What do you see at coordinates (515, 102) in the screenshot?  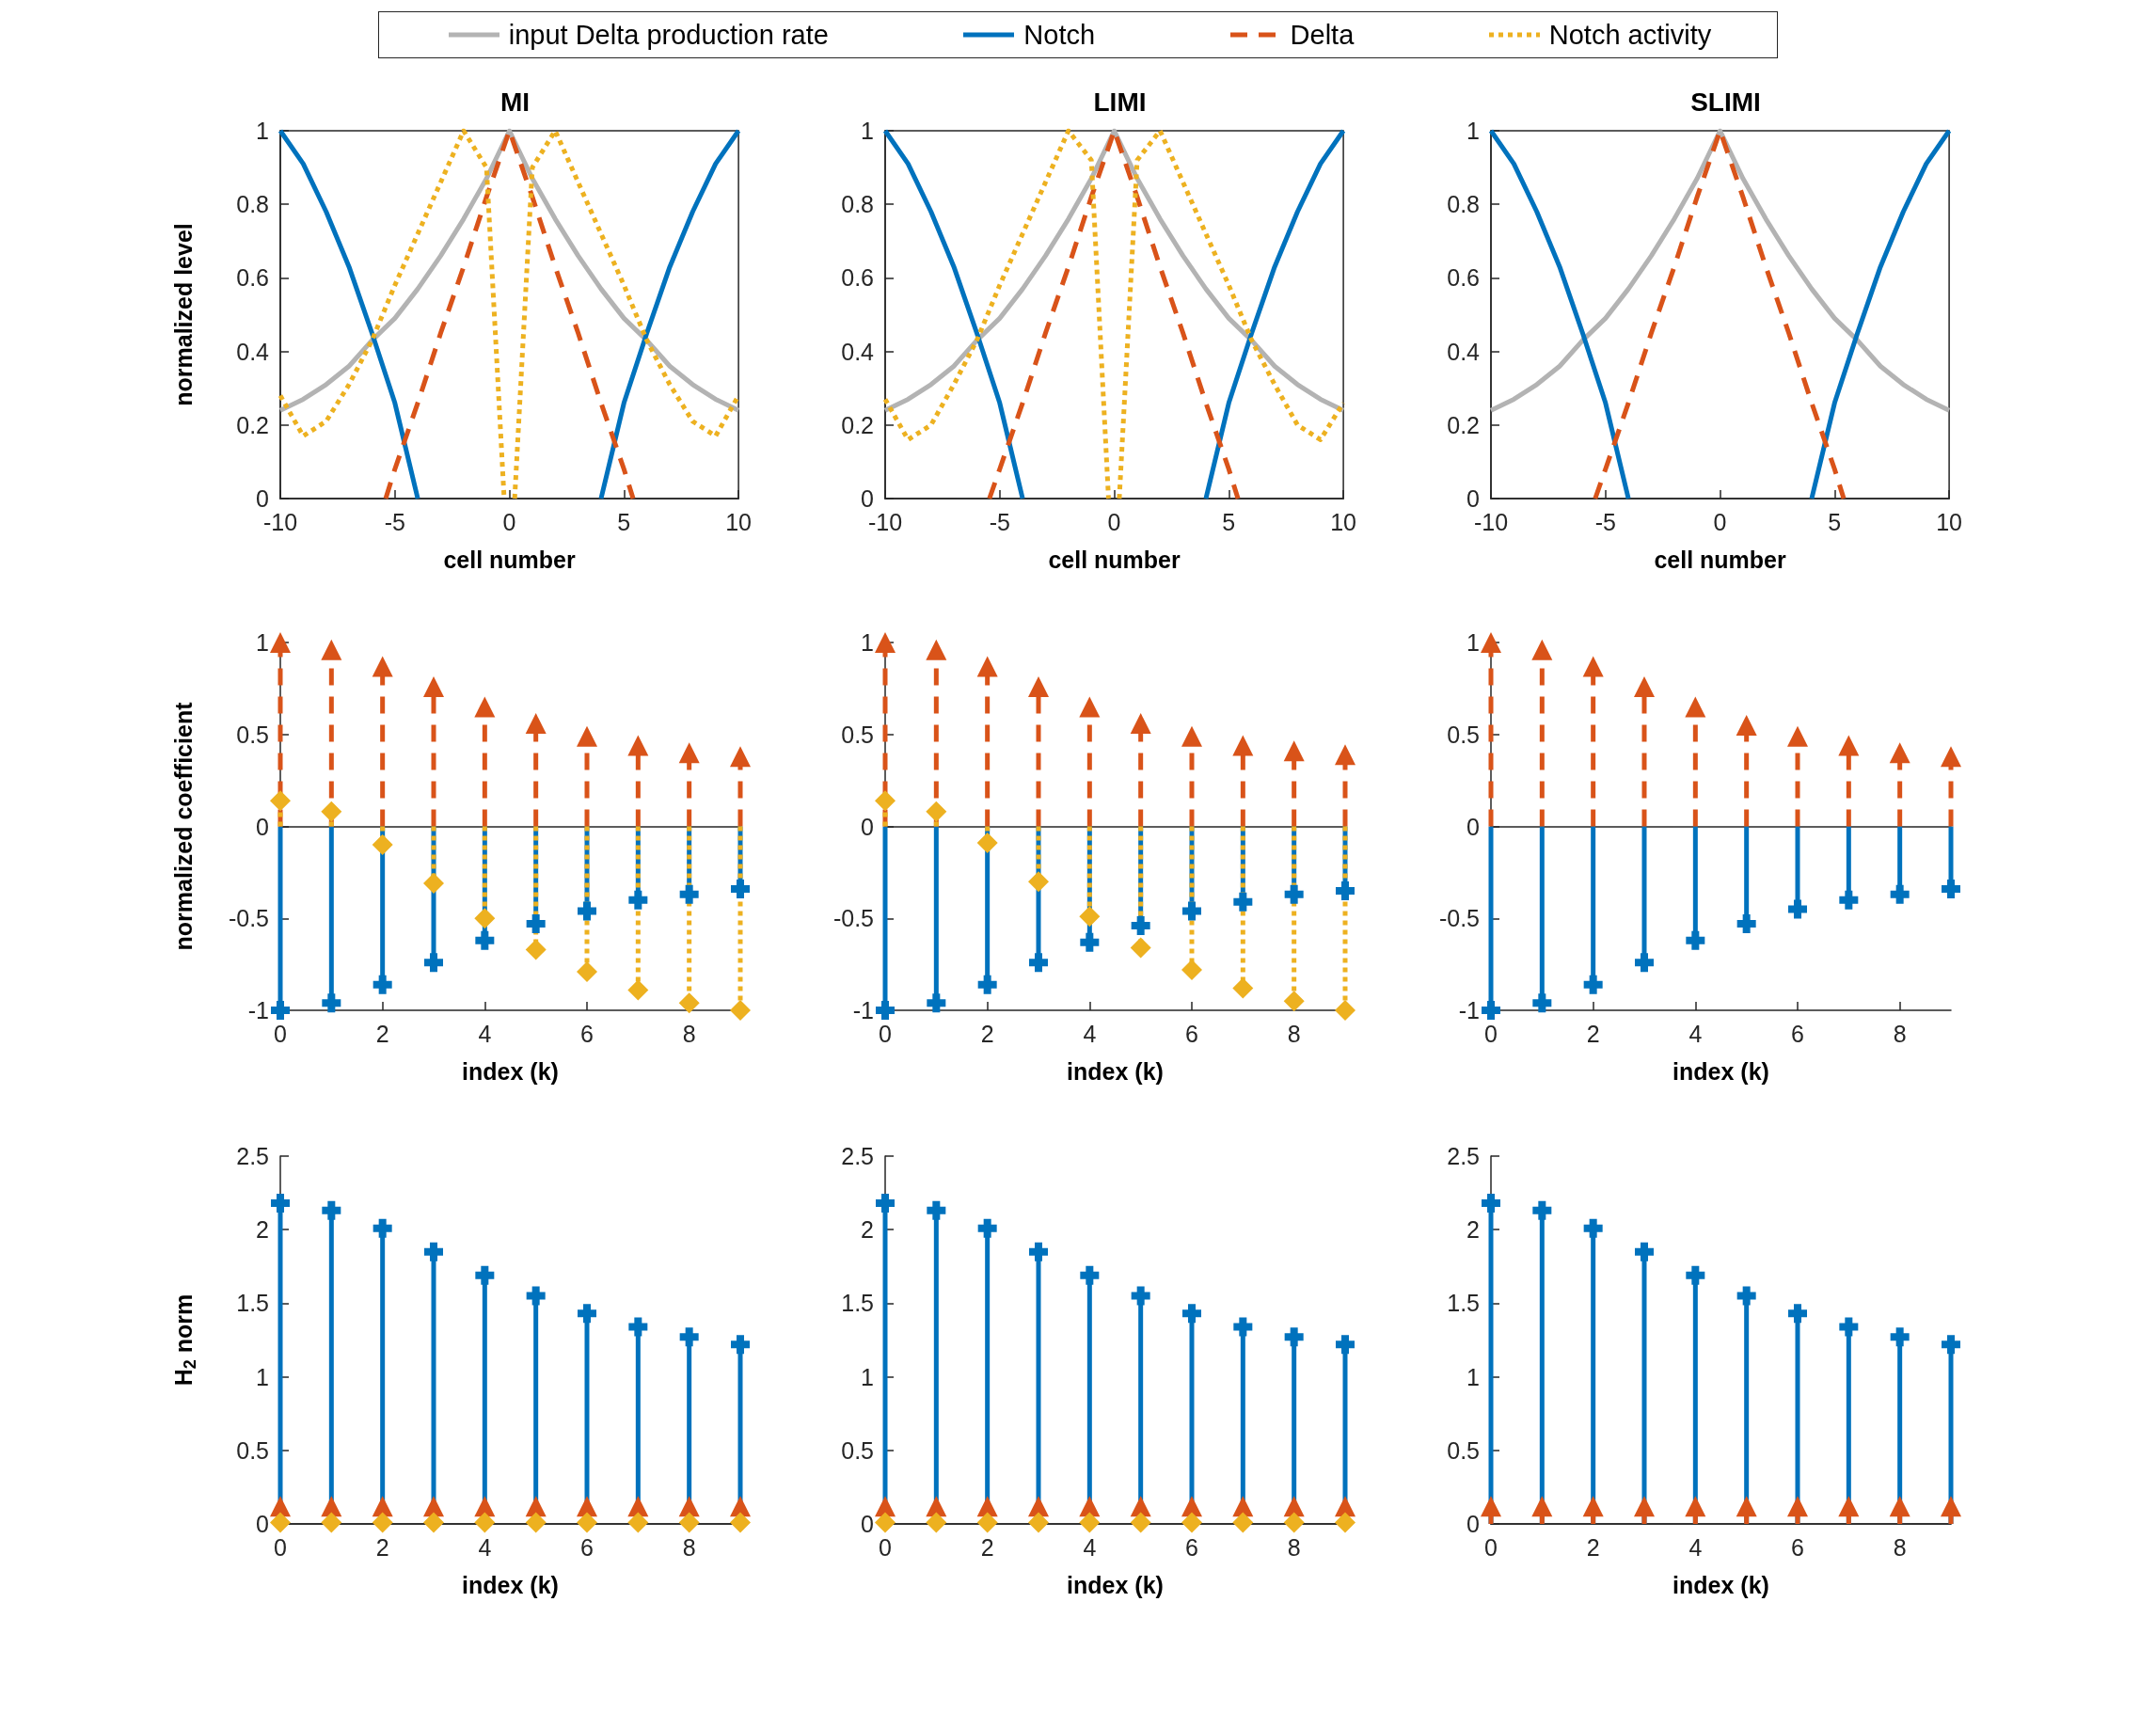 I see `chart-title: MI` at bounding box center [515, 102].